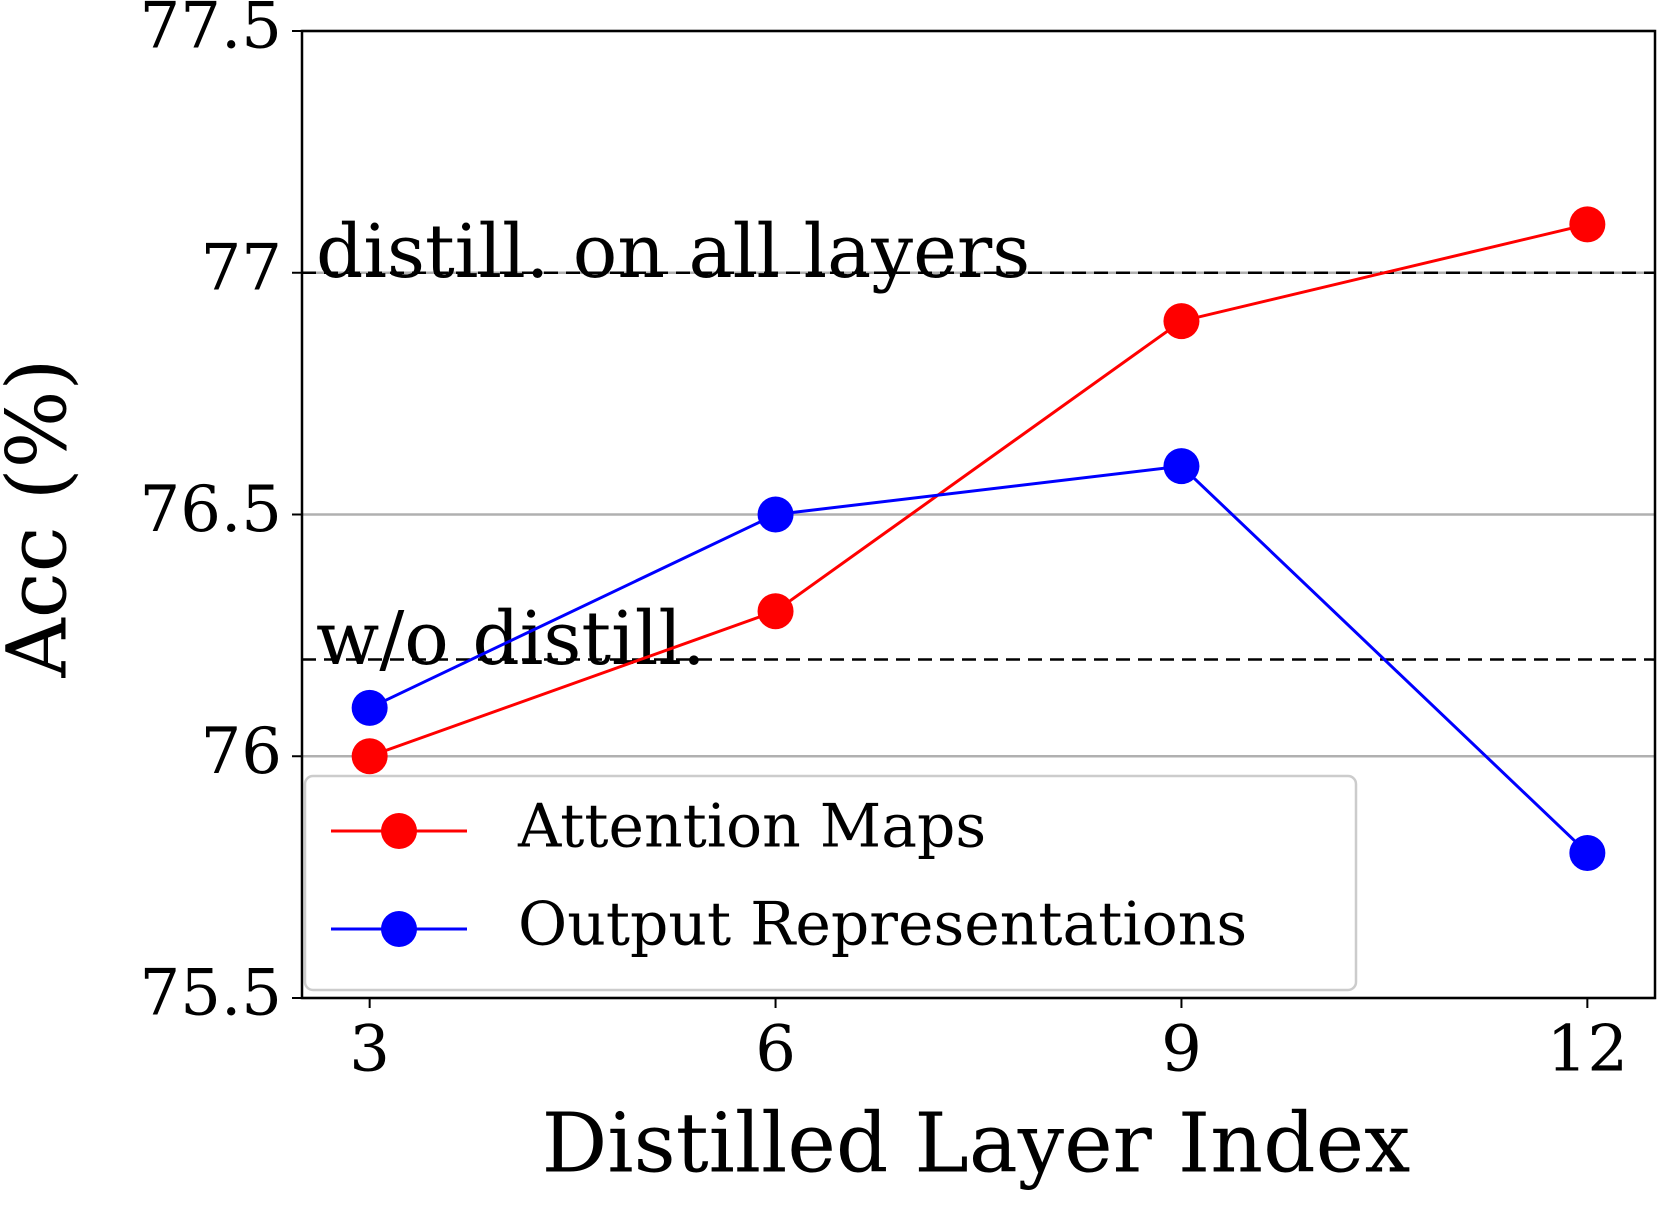  I want to click on legend: Attention Maps Output Representations, so click(830, 883).